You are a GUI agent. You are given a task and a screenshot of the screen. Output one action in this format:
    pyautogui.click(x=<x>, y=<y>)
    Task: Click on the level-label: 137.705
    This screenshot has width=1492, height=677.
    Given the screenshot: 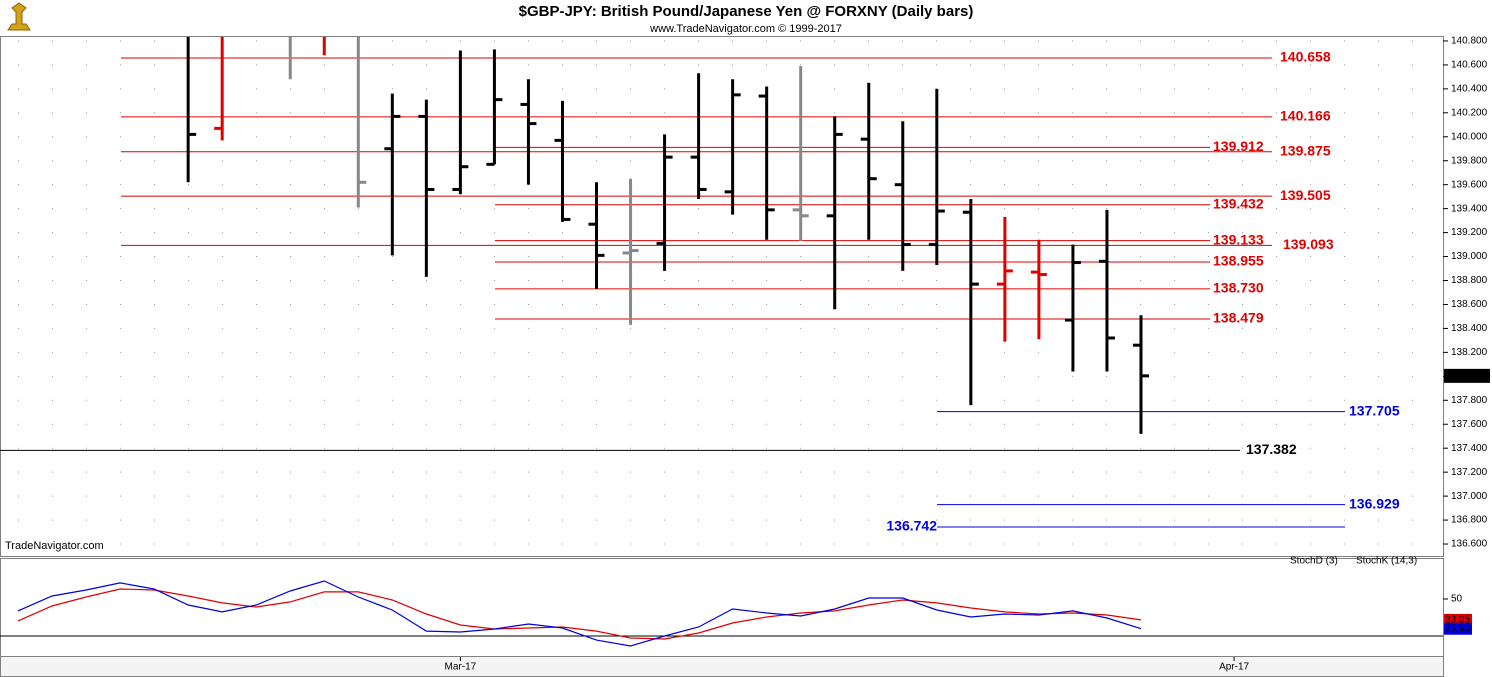 What is the action you would take?
    pyautogui.click(x=1374, y=410)
    